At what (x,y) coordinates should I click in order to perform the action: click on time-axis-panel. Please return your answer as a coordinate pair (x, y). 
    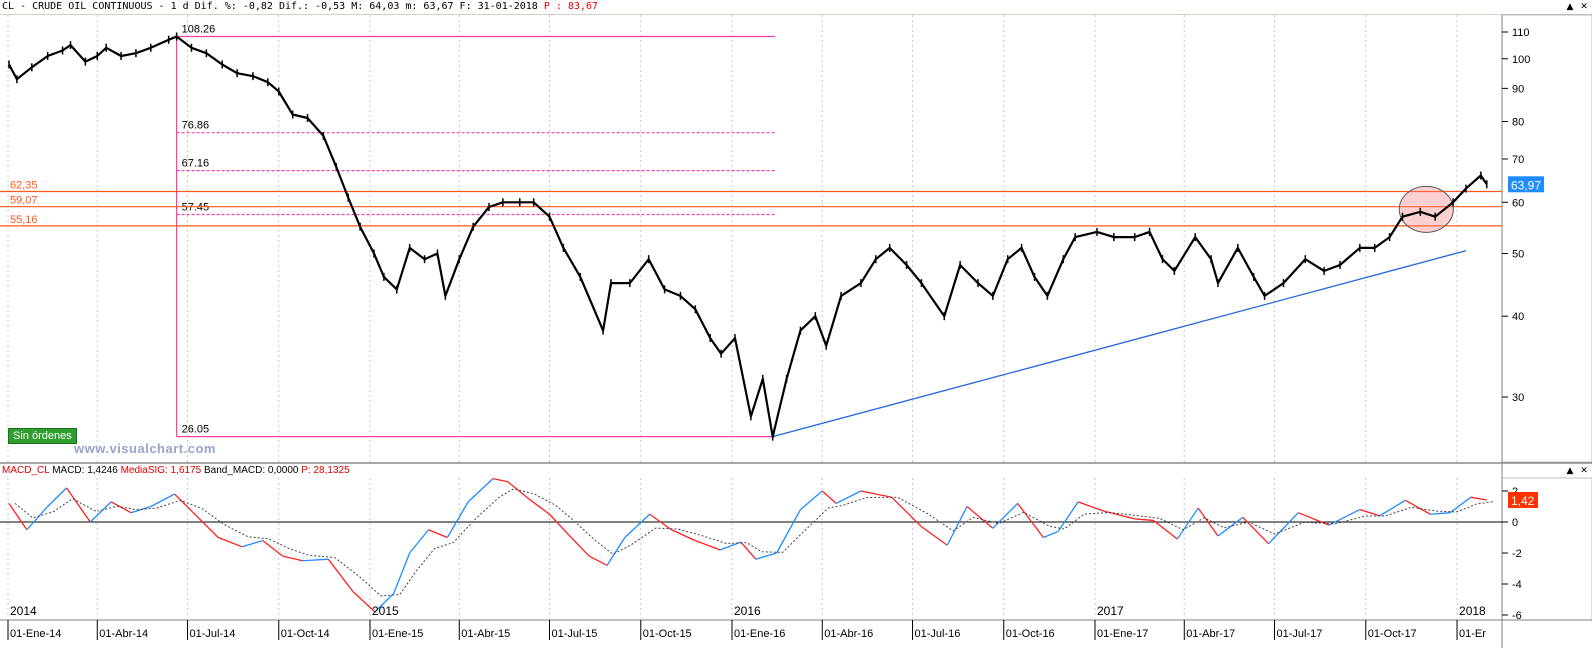
    Looking at the image, I should click on (796, 634).